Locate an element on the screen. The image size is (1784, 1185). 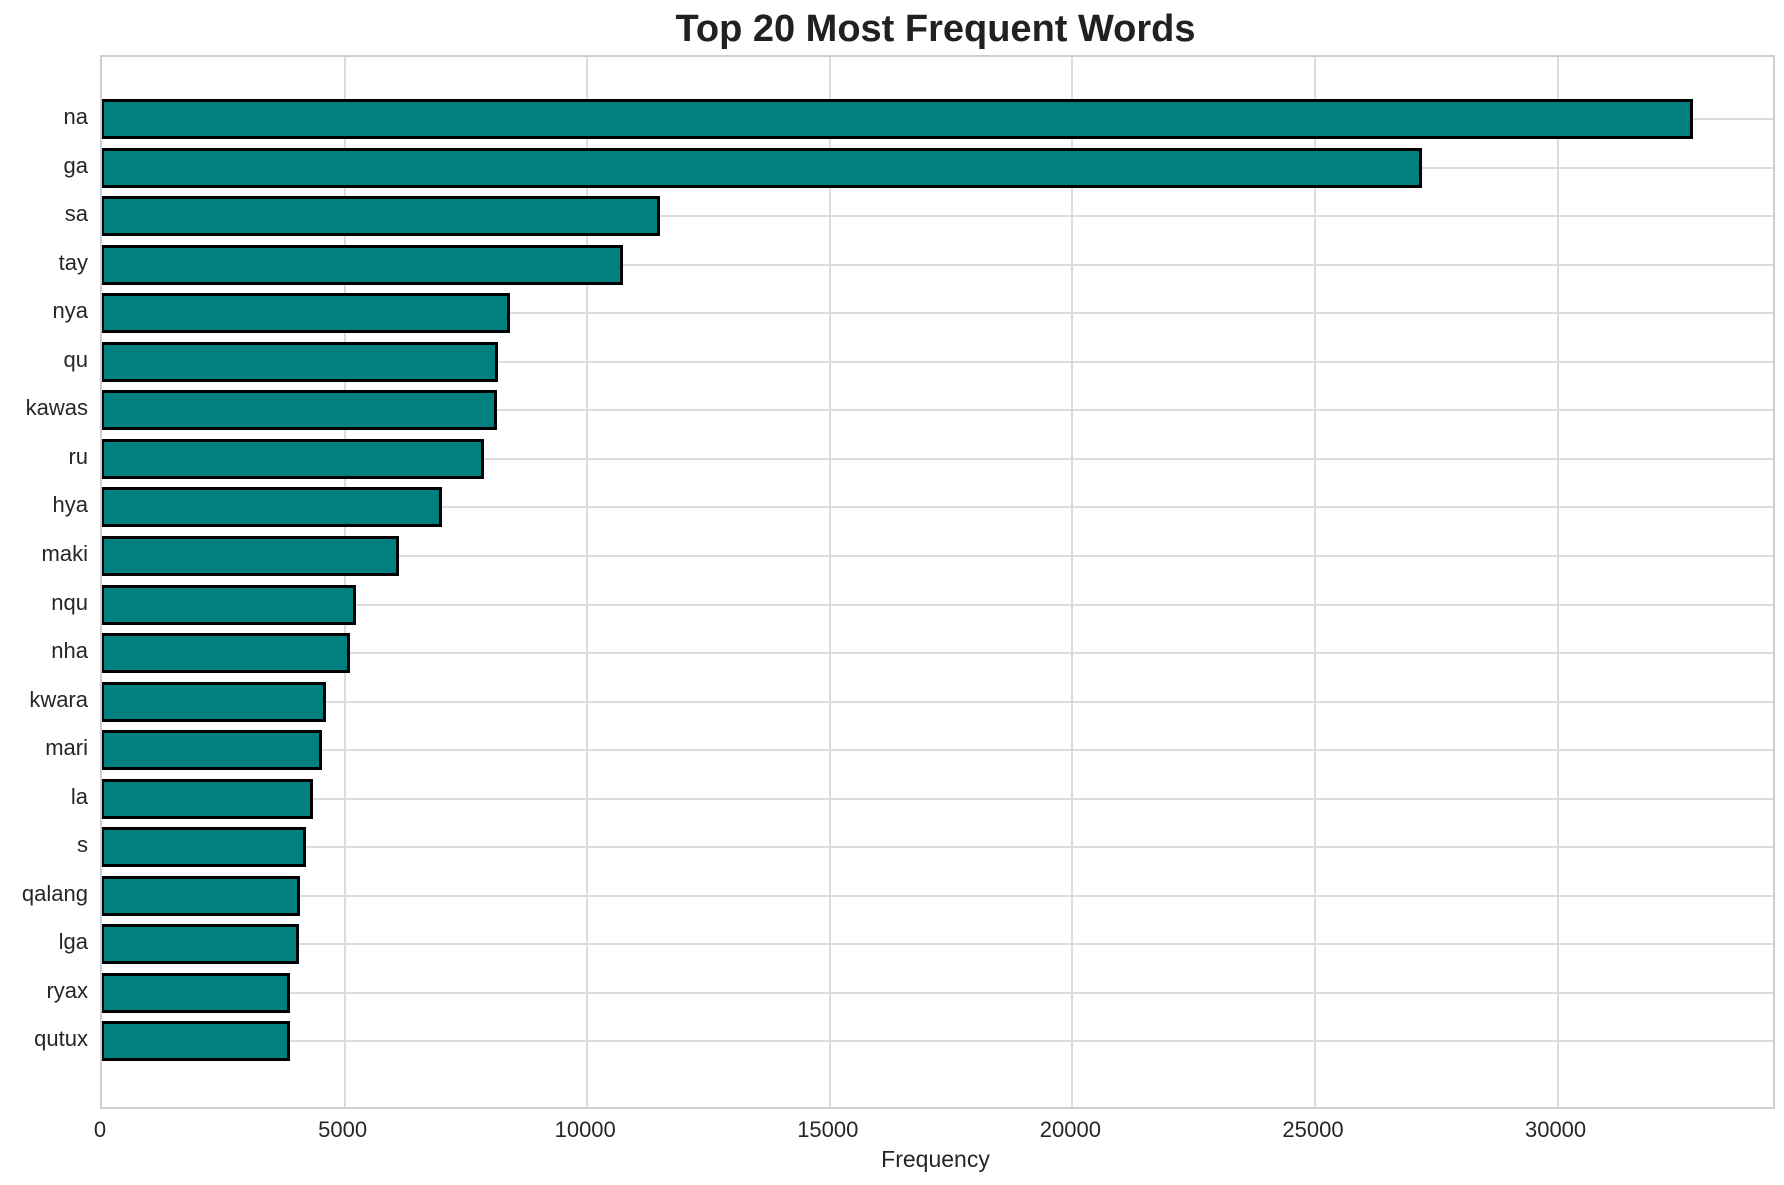
bar-qalang is located at coordinates (201, 895).